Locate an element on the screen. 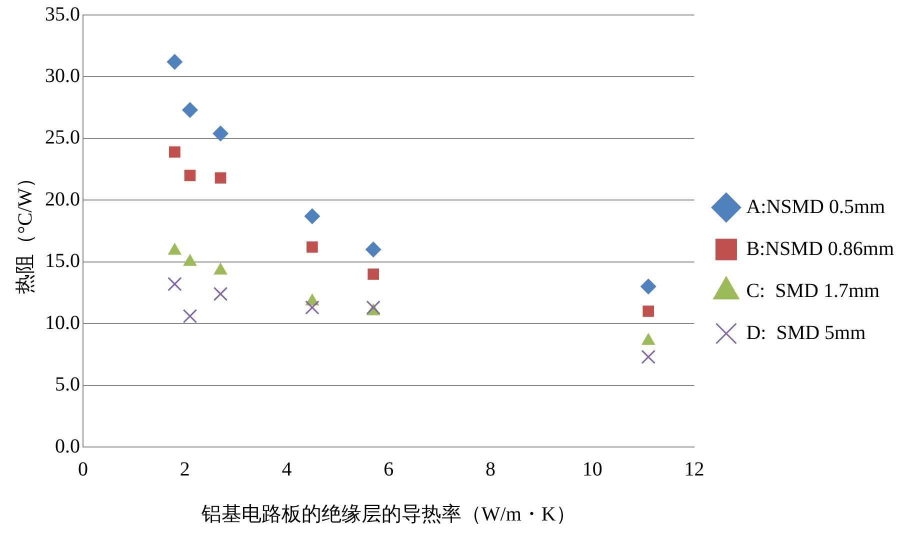 The width and height of the screenshot is (909, 536). legend-label: C: SMD 1.7mm is located at coordinates (813, 291).